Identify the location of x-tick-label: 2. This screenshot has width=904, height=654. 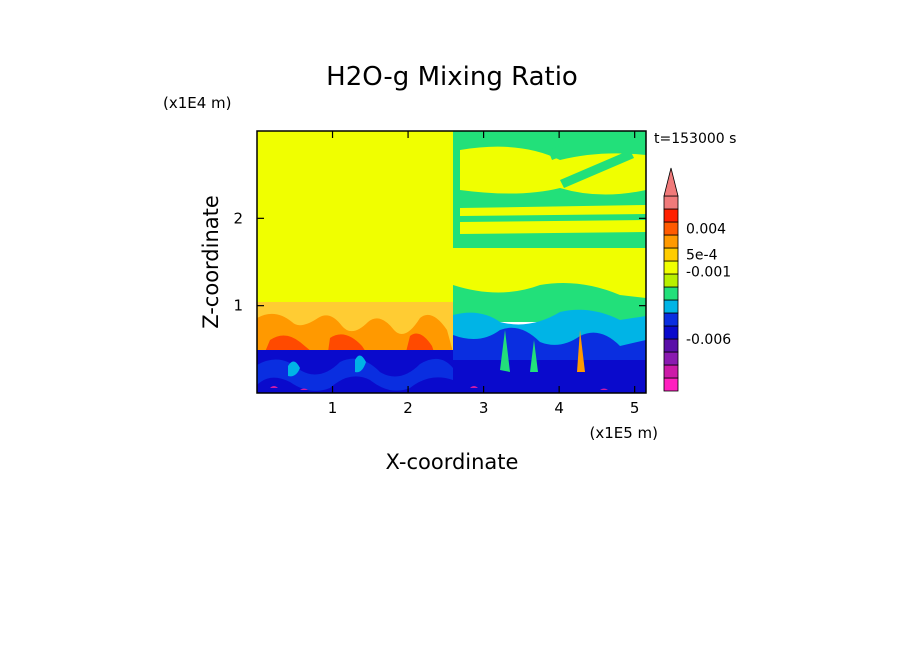
(408, 408).